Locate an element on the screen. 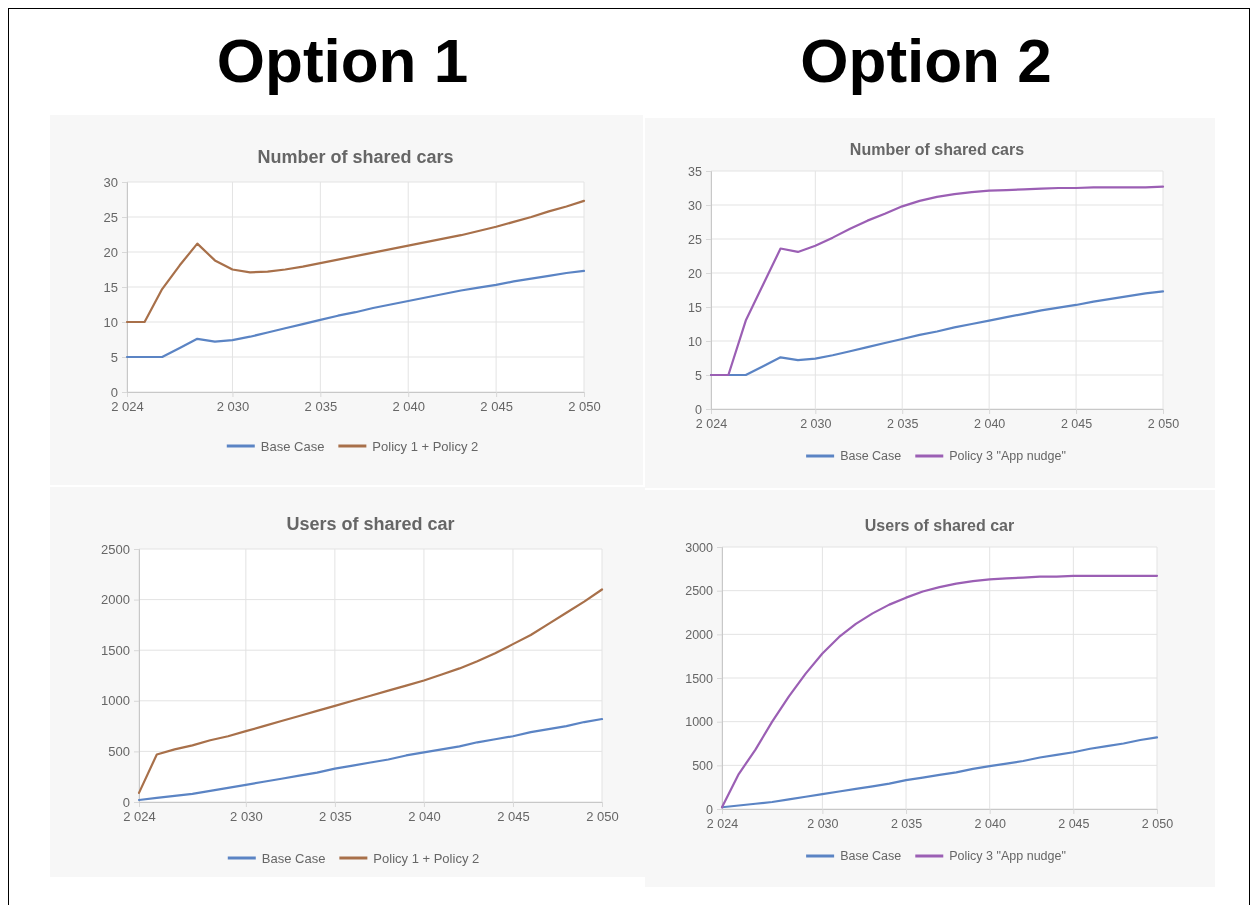 This screenshot has width=1256, height=905. y-tick-label: 35 is located at coordinates (695, 171).